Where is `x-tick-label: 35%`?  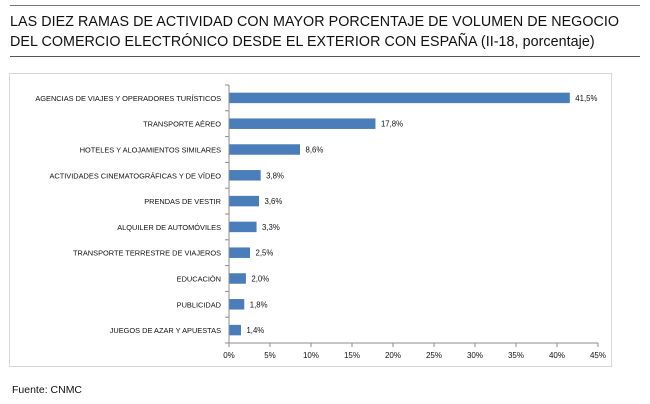
x-tick-label: 35% is located at coordinates (516, 355).